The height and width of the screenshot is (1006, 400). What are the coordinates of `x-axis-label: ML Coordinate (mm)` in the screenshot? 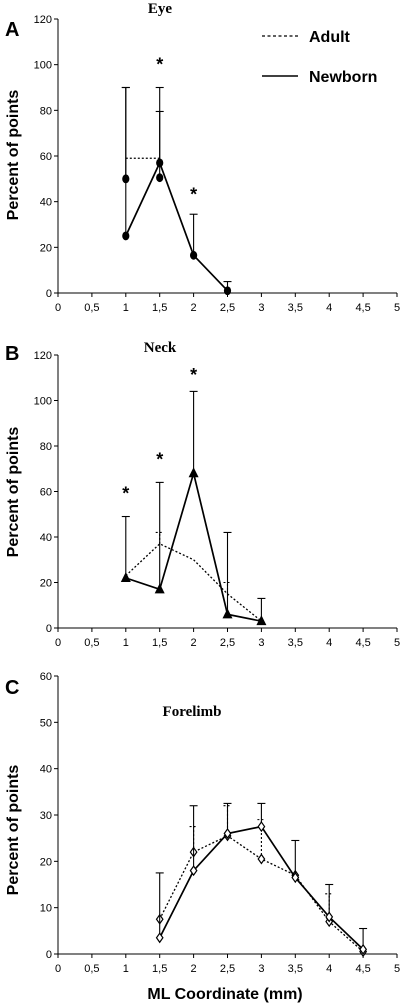 It's located at (224, 994).